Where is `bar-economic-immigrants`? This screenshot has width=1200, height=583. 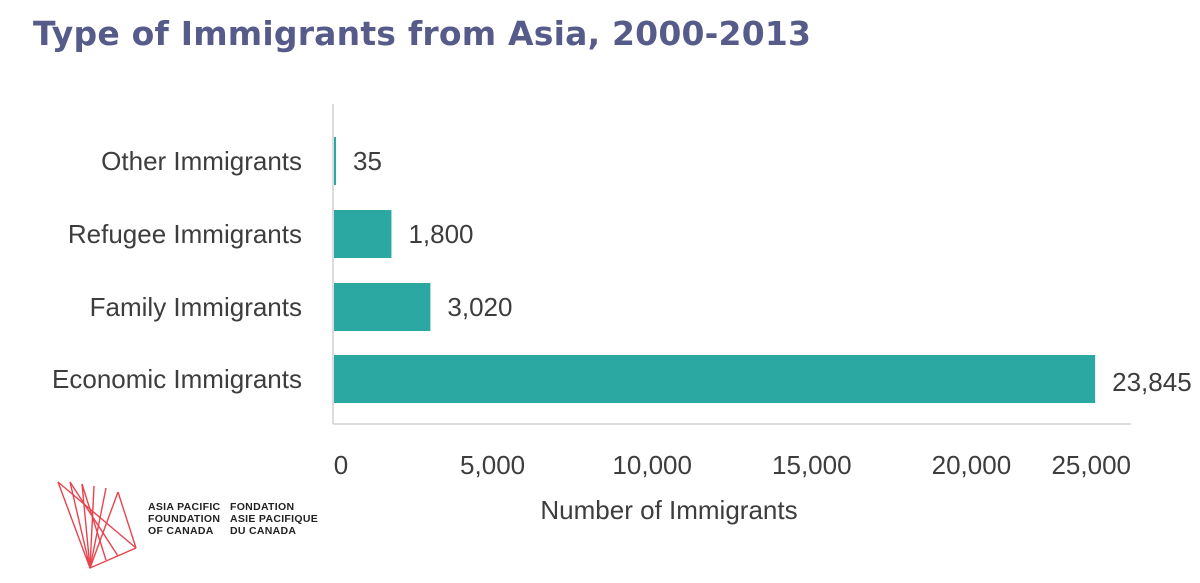 bar-economic-immigrants is located at coordinates (715, 379).